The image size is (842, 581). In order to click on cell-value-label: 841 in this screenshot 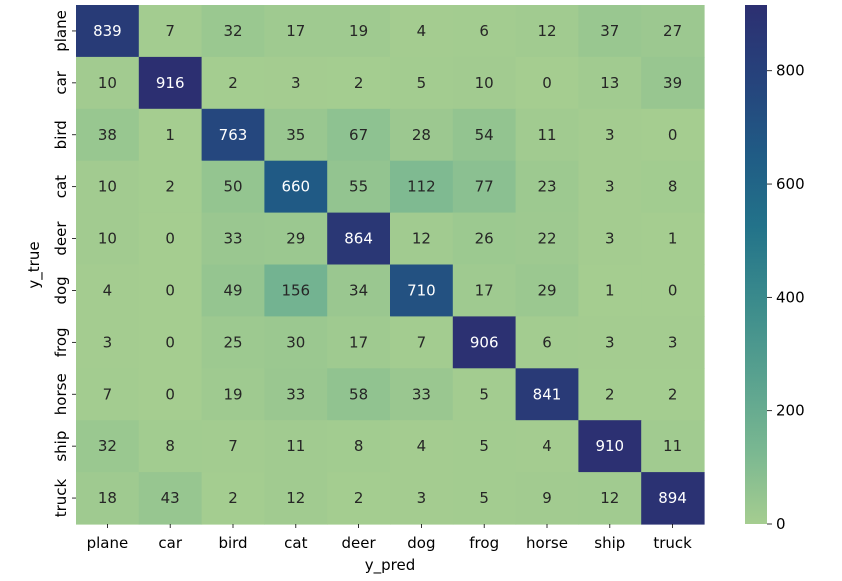, I will do `click(547, 394)`.